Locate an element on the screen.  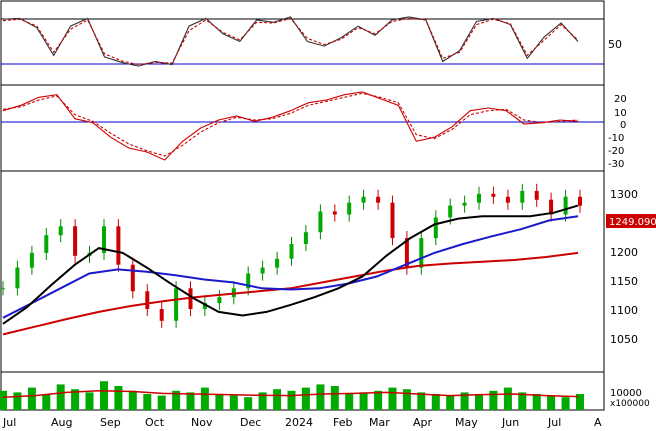
macd-tick-0: 0 is located at coordinates (623, 125).